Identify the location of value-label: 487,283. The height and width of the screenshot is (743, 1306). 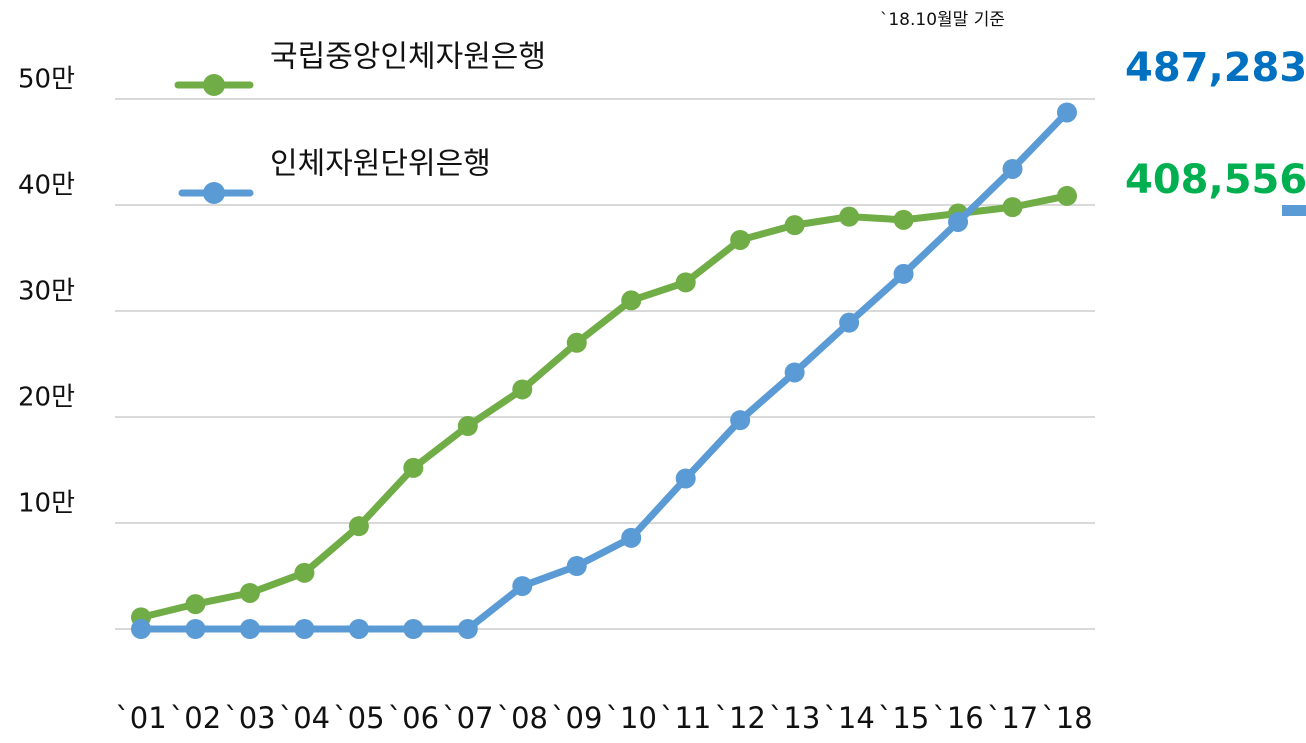
(1215, 68).